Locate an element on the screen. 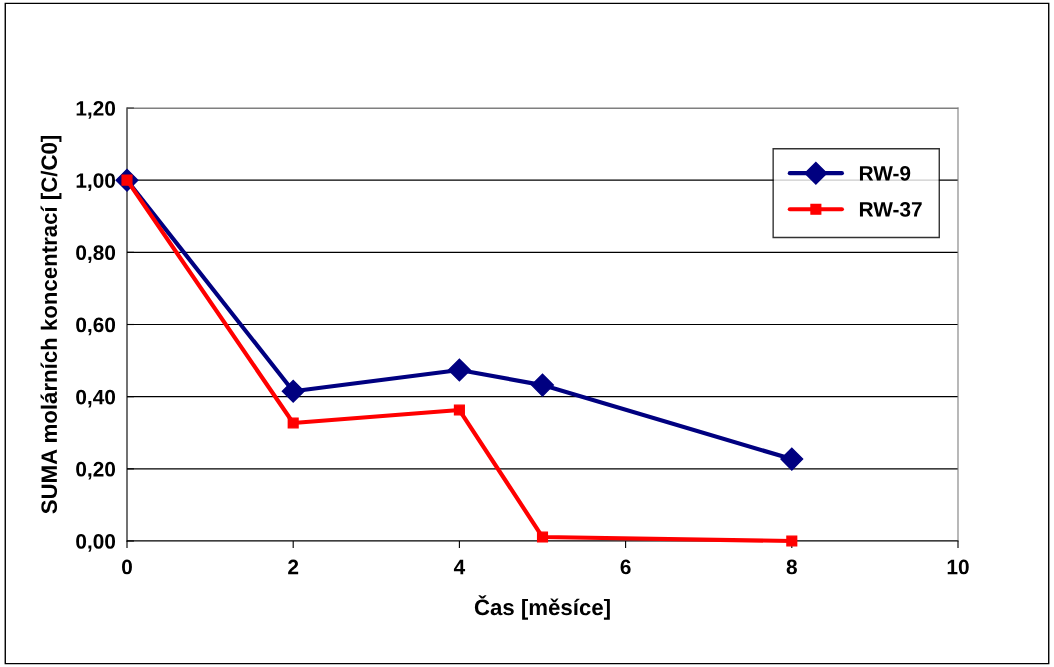 This screenshot has width=1054, height=667. y-tick-label: 0,20 is located at coordinates (96, 470).